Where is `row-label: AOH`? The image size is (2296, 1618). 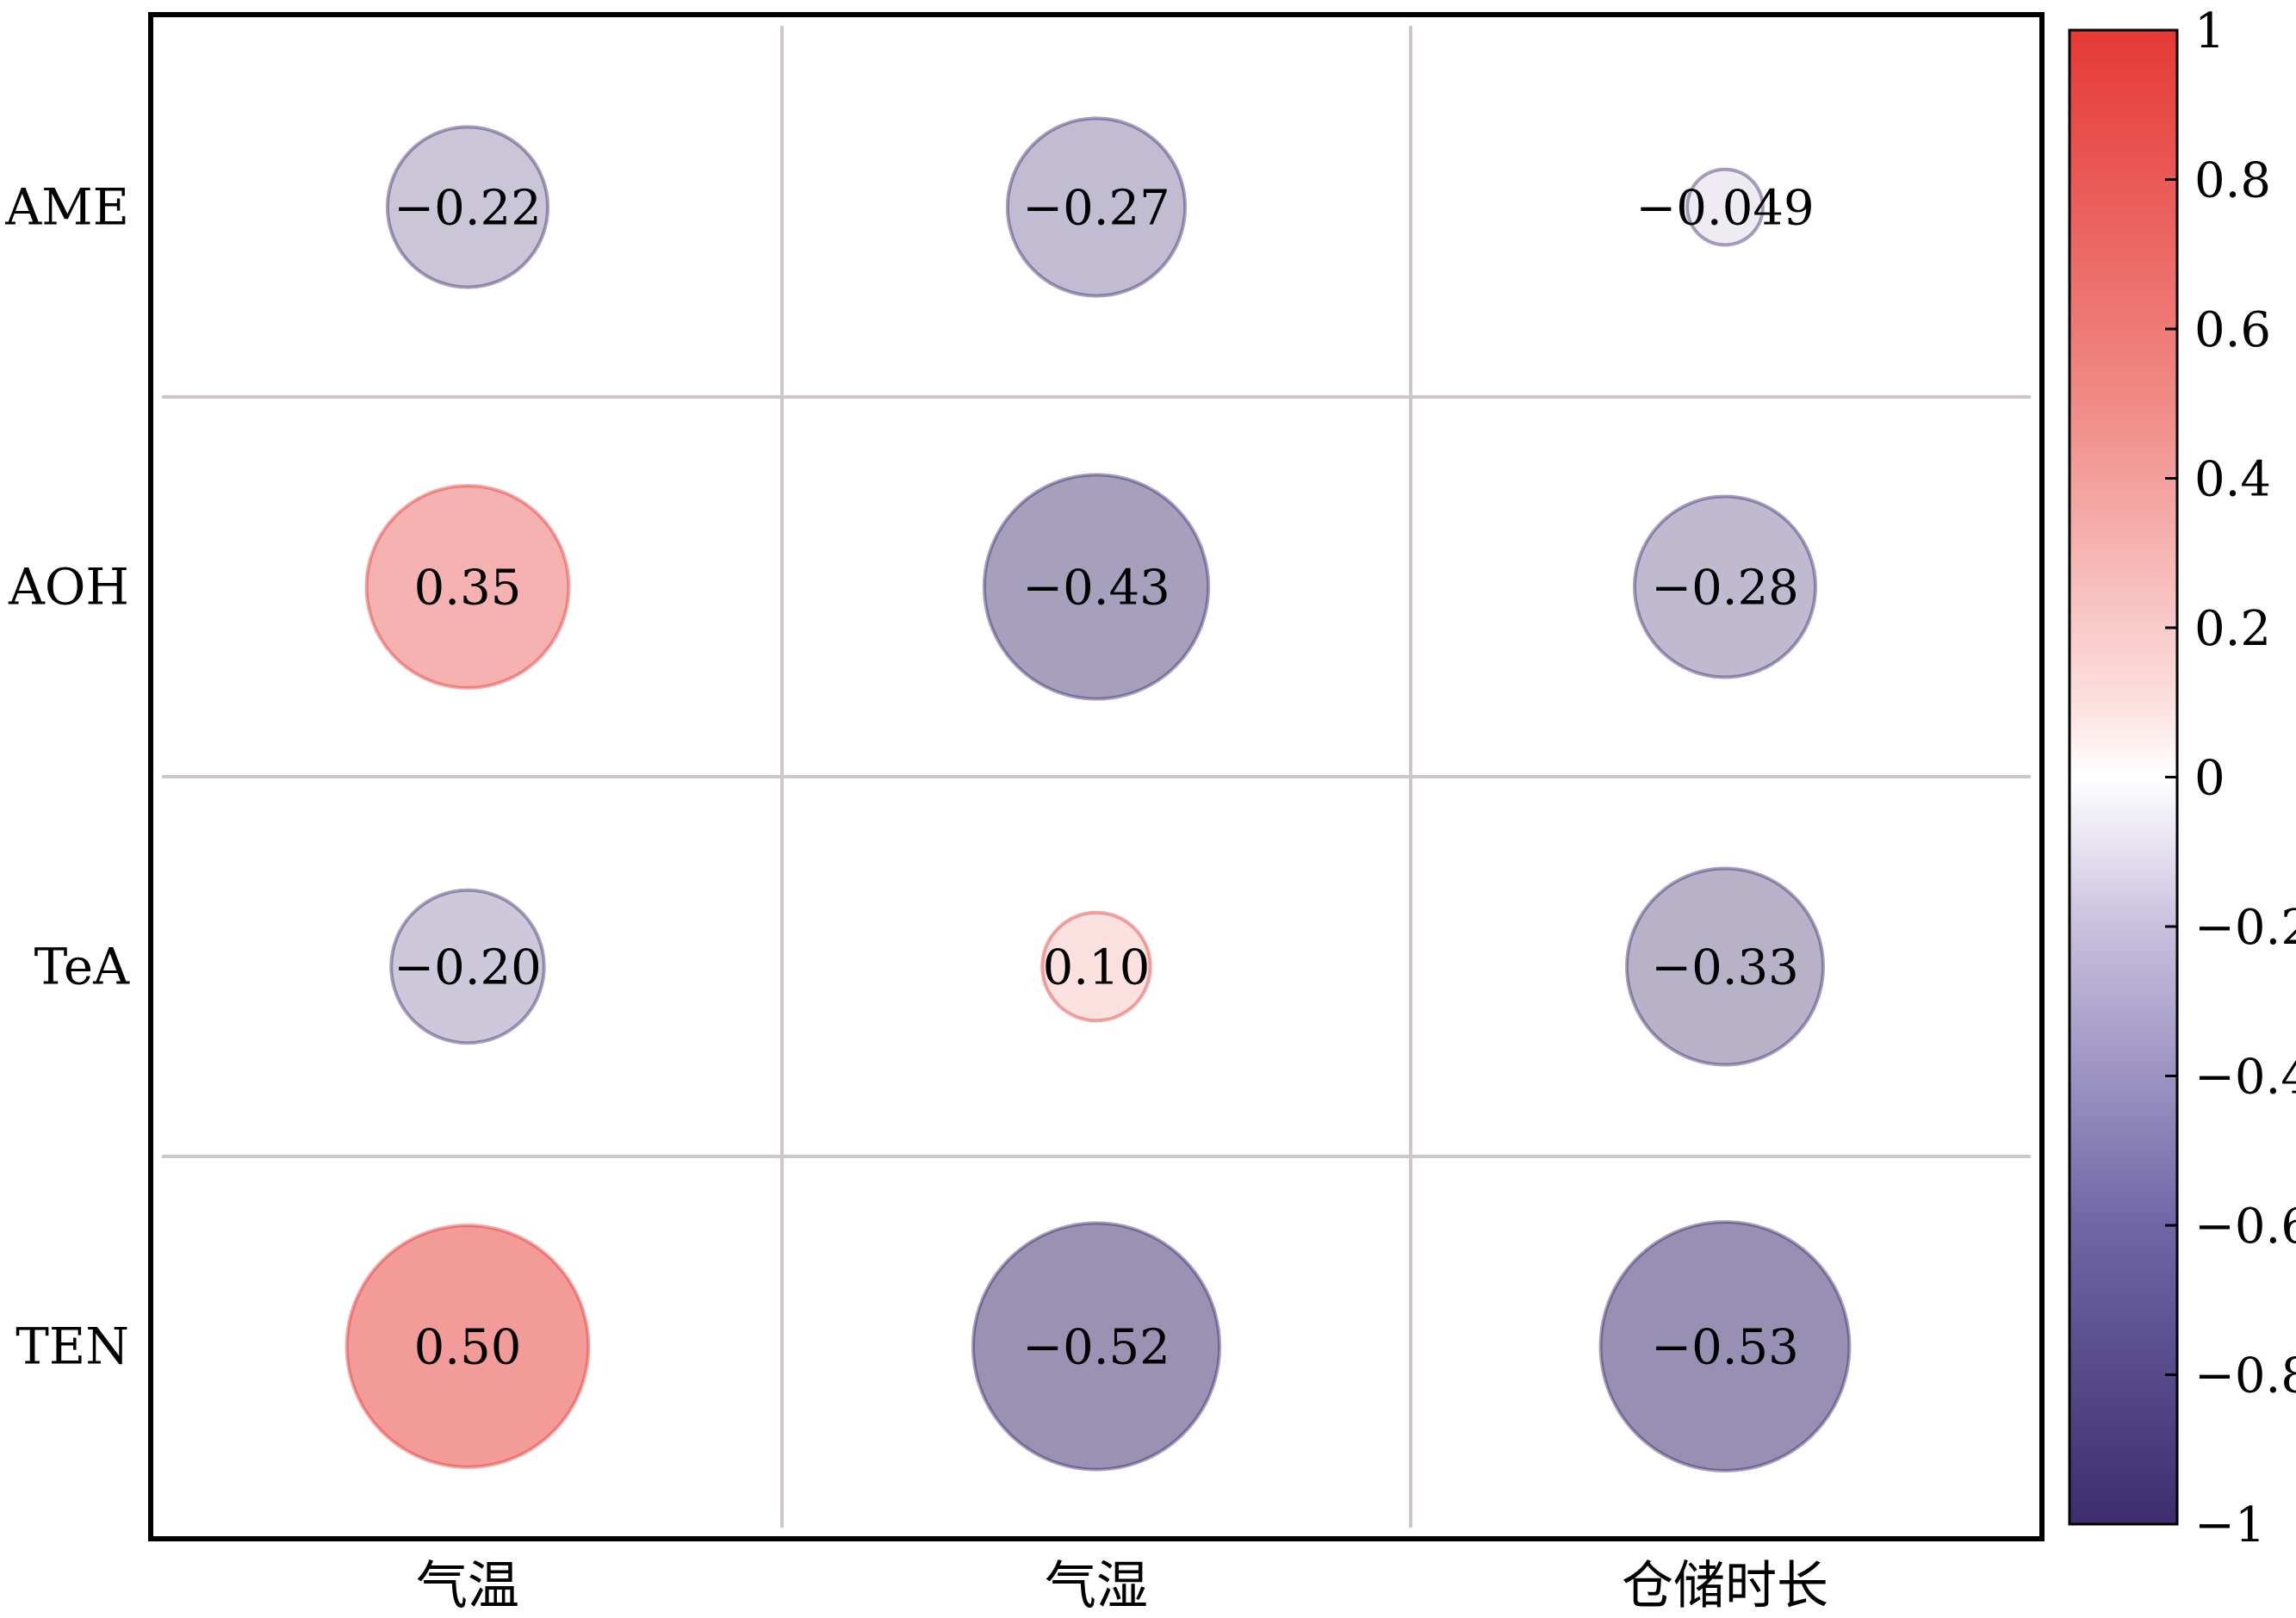 row-label: AOH is located at coordinates (68, 587).